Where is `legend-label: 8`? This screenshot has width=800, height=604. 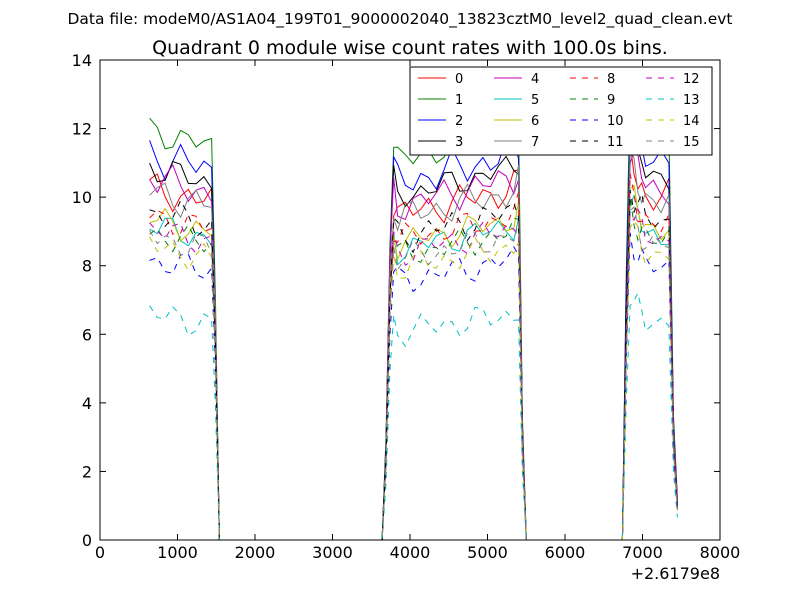 legend-label: 8 is located at coordinates (611, 79).